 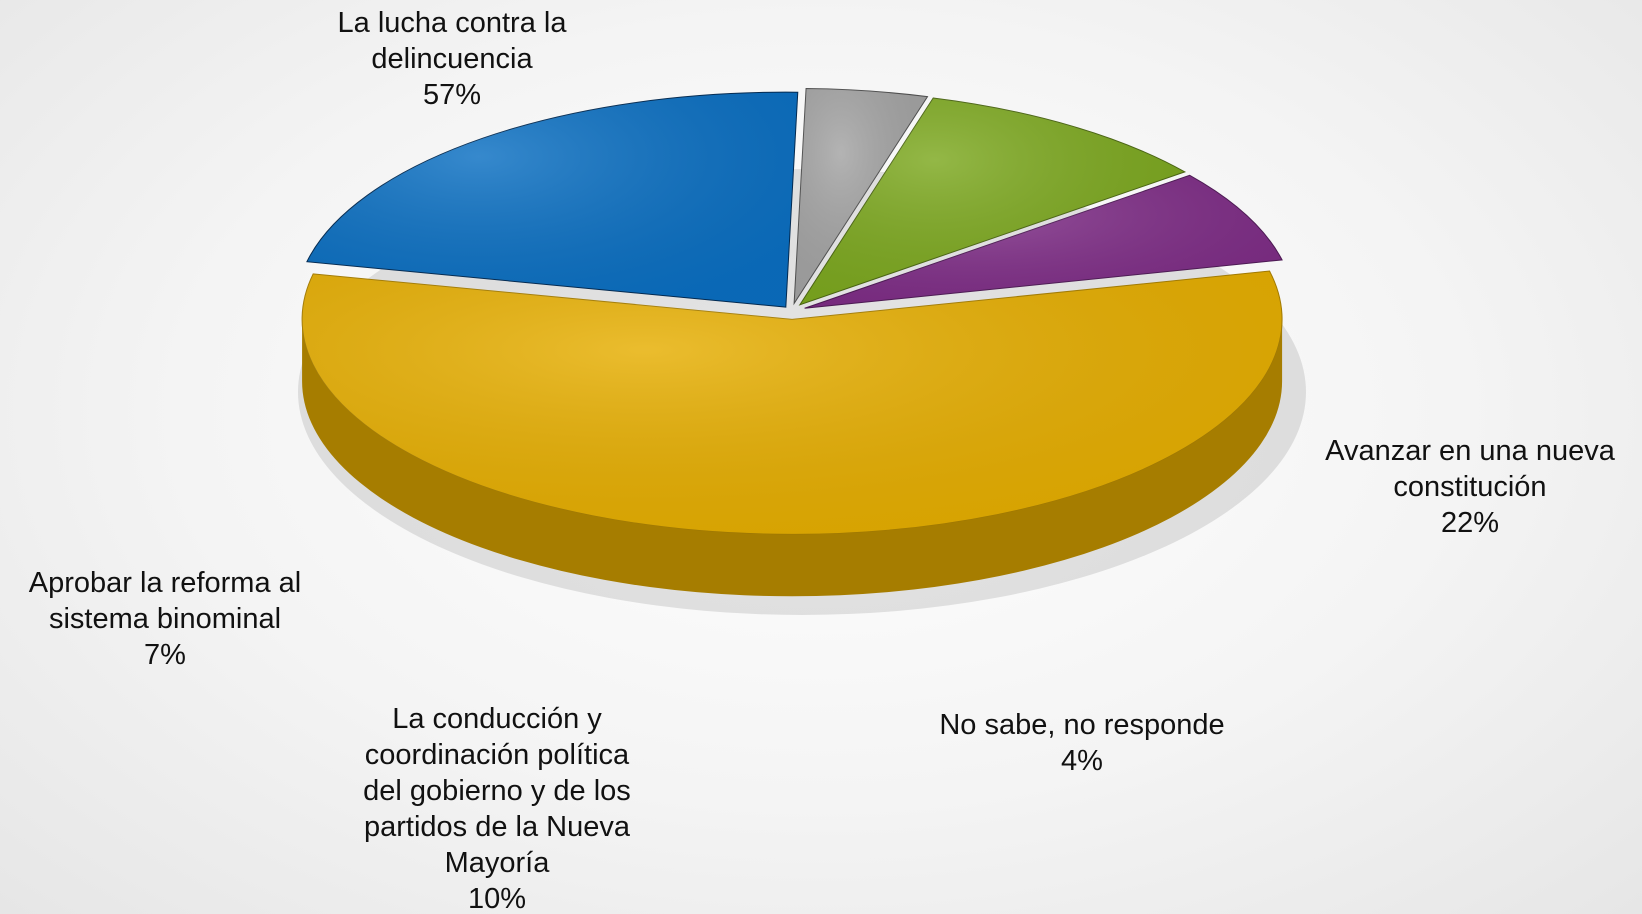 I want to click on pie-slice-gloss-conduccion, so click(x=992, y=201).